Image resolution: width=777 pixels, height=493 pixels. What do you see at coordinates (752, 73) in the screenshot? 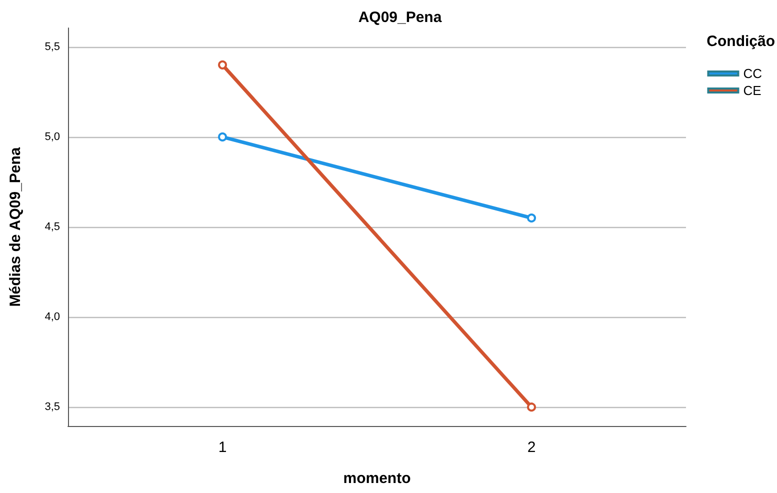
I see `legend-label: CC` at bounding box center [752, 73].